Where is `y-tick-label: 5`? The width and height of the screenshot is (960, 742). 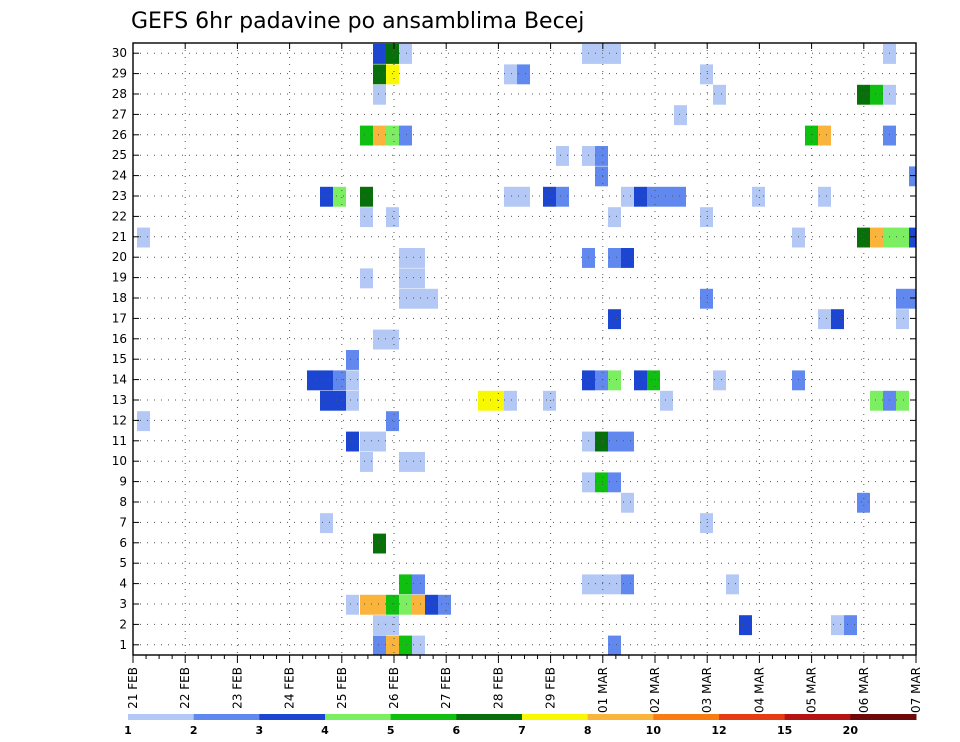
y-tick-label: 5 is located at coordinates (123, 563).